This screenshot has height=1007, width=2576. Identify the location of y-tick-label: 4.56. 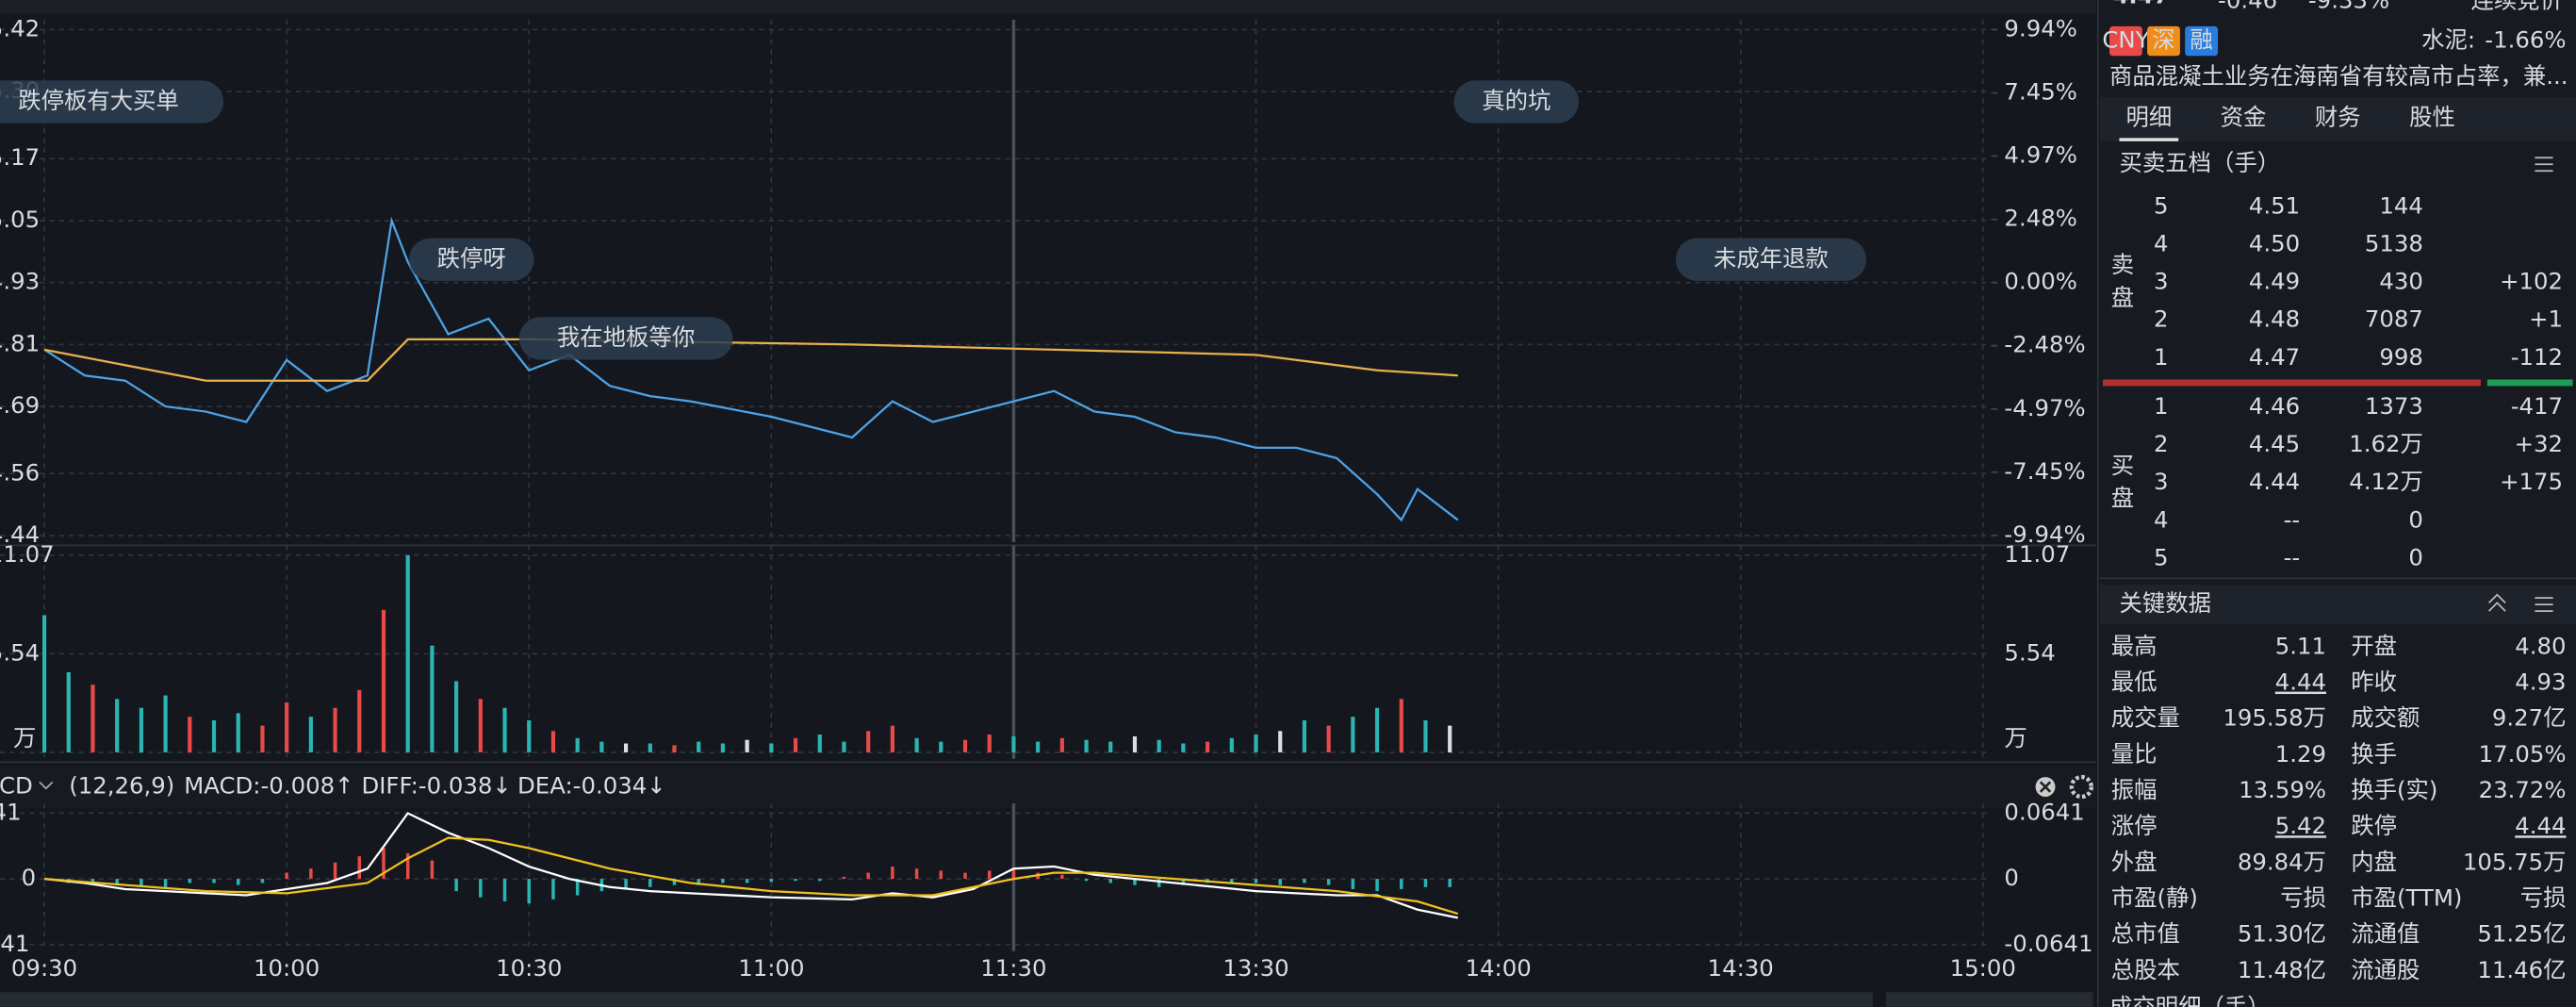
(20, 472).